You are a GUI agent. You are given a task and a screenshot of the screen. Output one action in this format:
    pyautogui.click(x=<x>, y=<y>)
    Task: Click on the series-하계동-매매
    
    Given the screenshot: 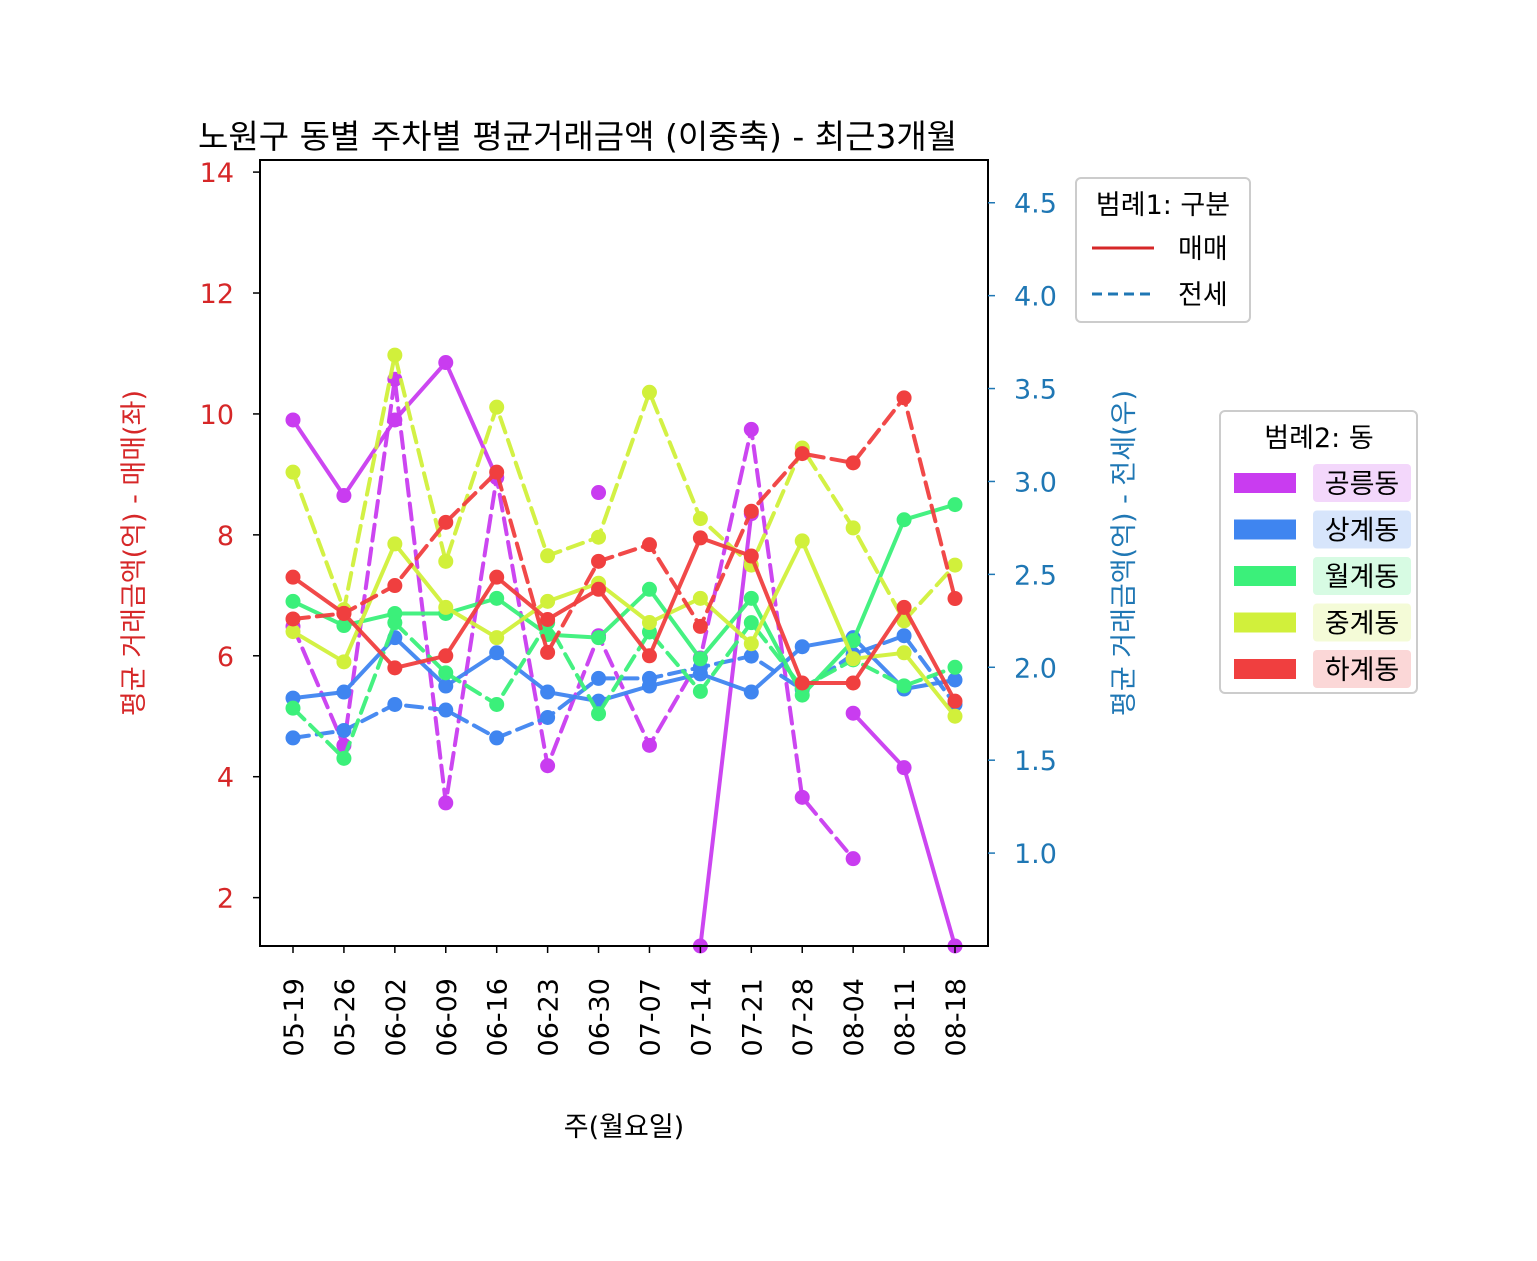 What is the action you would take?
    pyautogui.click(x=624, y=619)
    